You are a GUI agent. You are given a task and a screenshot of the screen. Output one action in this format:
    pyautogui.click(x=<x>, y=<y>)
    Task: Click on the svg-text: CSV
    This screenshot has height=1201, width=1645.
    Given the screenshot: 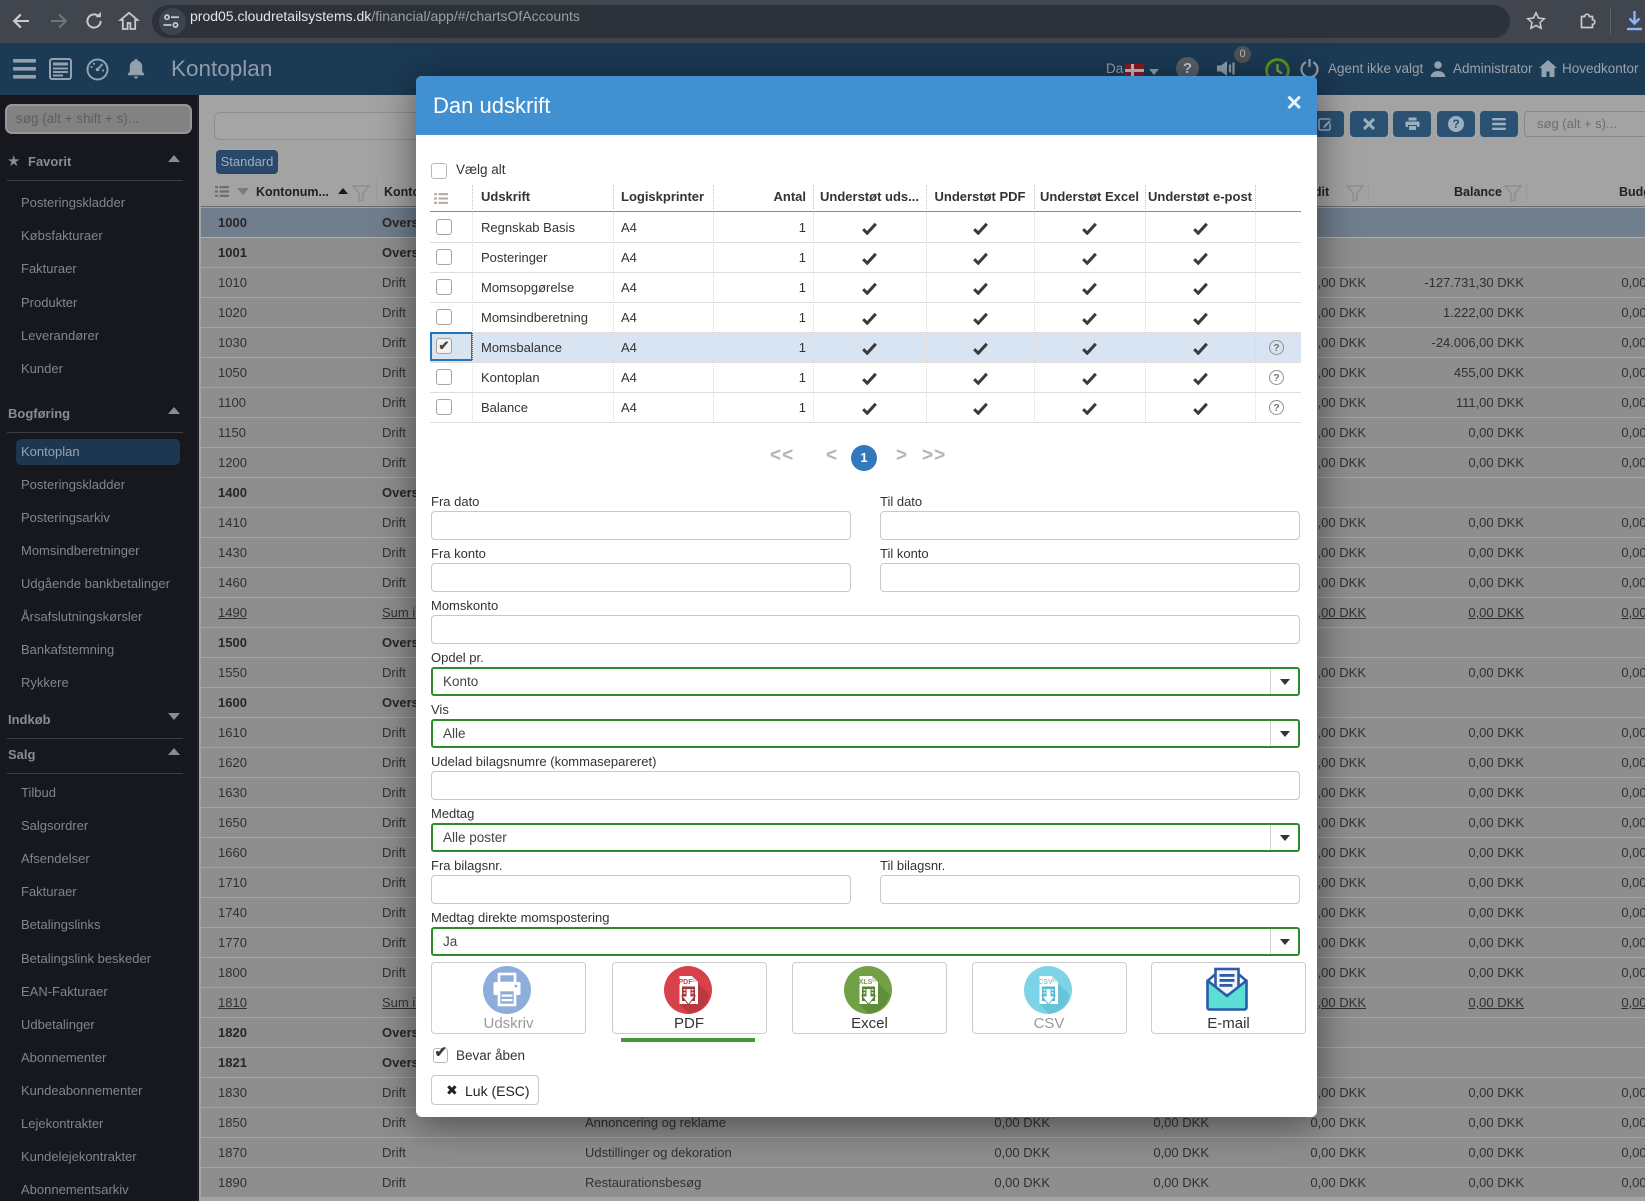 What is the action you would take?
    pyautogui.click(x=1045, y=982)
    